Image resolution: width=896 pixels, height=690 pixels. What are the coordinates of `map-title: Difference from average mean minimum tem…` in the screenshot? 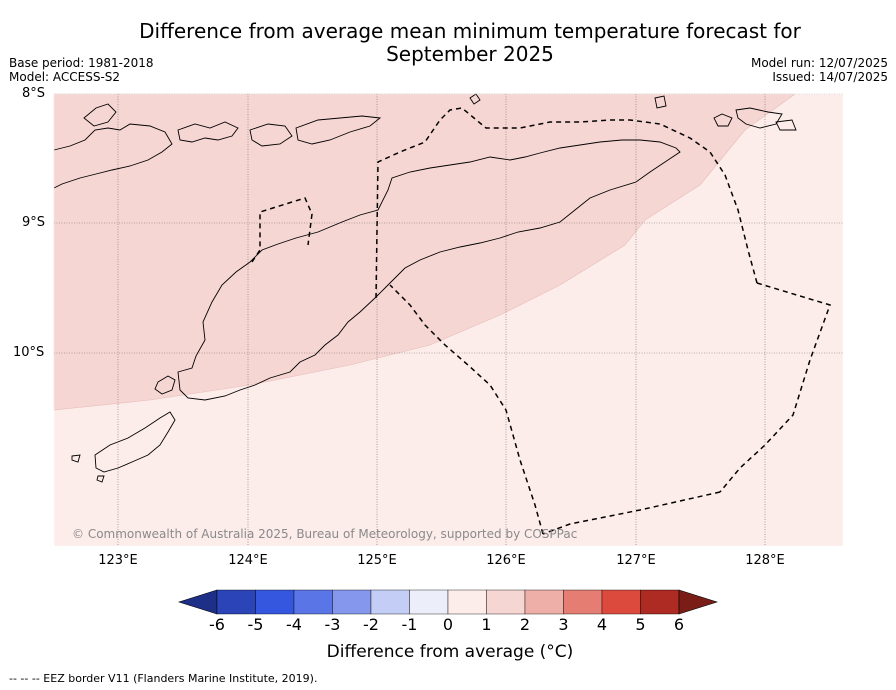 It's located at (470, 43).